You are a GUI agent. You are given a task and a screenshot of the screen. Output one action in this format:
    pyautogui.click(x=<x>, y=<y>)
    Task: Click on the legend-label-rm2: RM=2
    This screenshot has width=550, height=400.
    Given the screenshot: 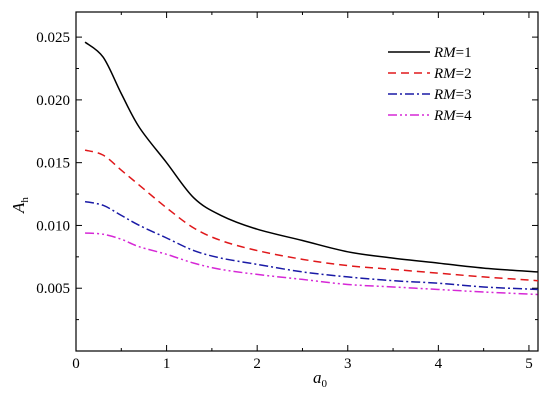 What is the action you would take?
    pyautogui.click(x=452, y=74)
    